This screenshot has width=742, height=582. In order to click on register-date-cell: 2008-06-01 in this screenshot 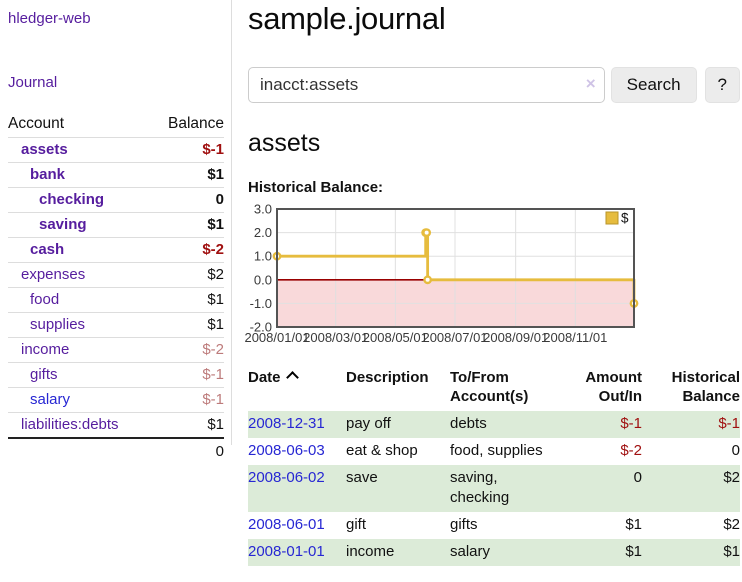, I will do `click(297, 525)`.